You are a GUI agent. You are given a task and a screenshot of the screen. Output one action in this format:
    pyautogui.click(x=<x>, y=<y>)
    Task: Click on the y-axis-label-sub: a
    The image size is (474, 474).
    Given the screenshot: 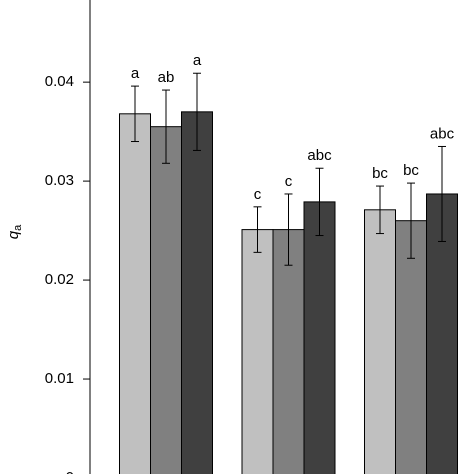 What is the action you would take?
    pyautogui.click(x=18, y=227)
    